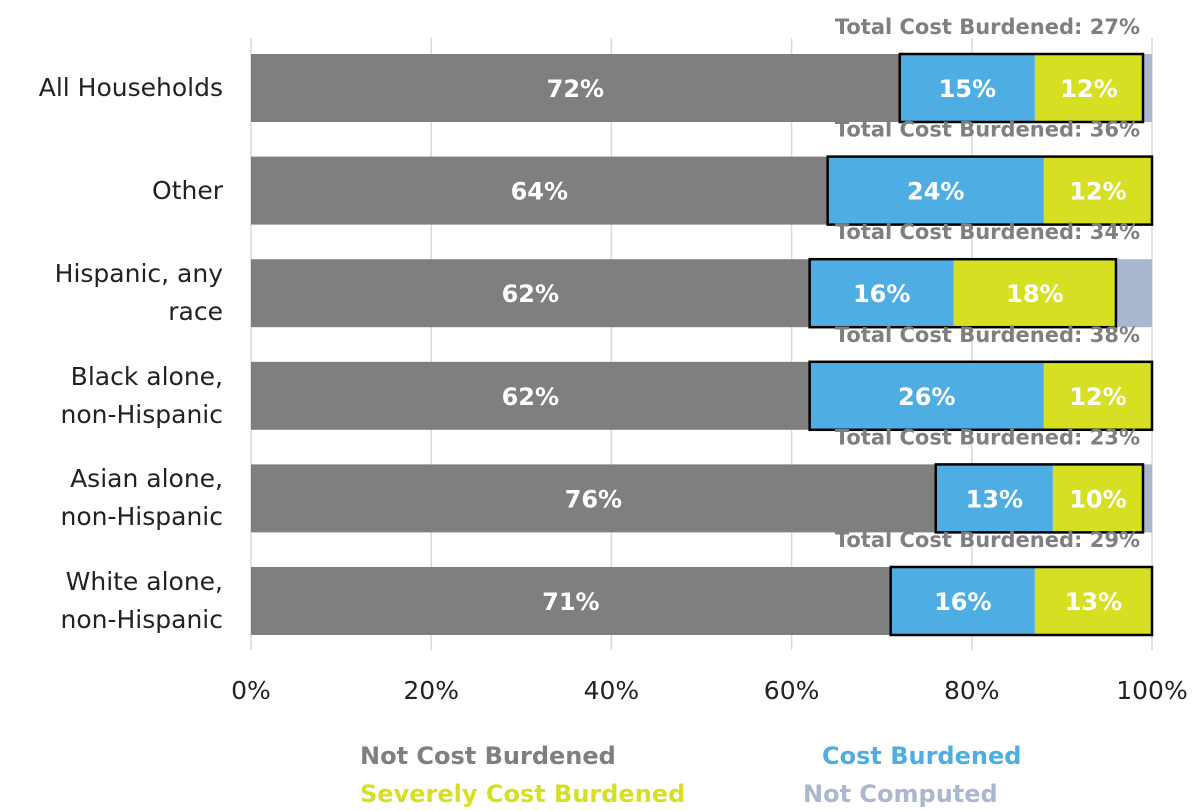 Image resolution: width=1193 pixels, height=811 pixels. I want to click on data-label: 10%, so click(1097, 499).